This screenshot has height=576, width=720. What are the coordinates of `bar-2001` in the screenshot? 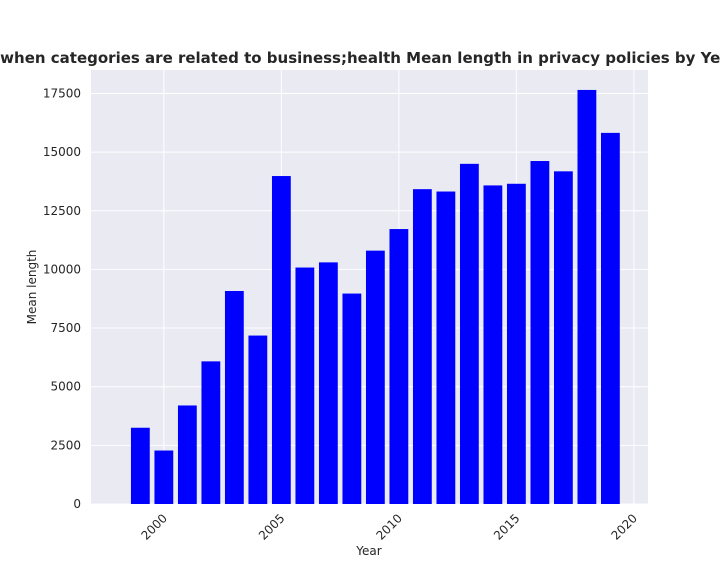 It's located at (187, 454).